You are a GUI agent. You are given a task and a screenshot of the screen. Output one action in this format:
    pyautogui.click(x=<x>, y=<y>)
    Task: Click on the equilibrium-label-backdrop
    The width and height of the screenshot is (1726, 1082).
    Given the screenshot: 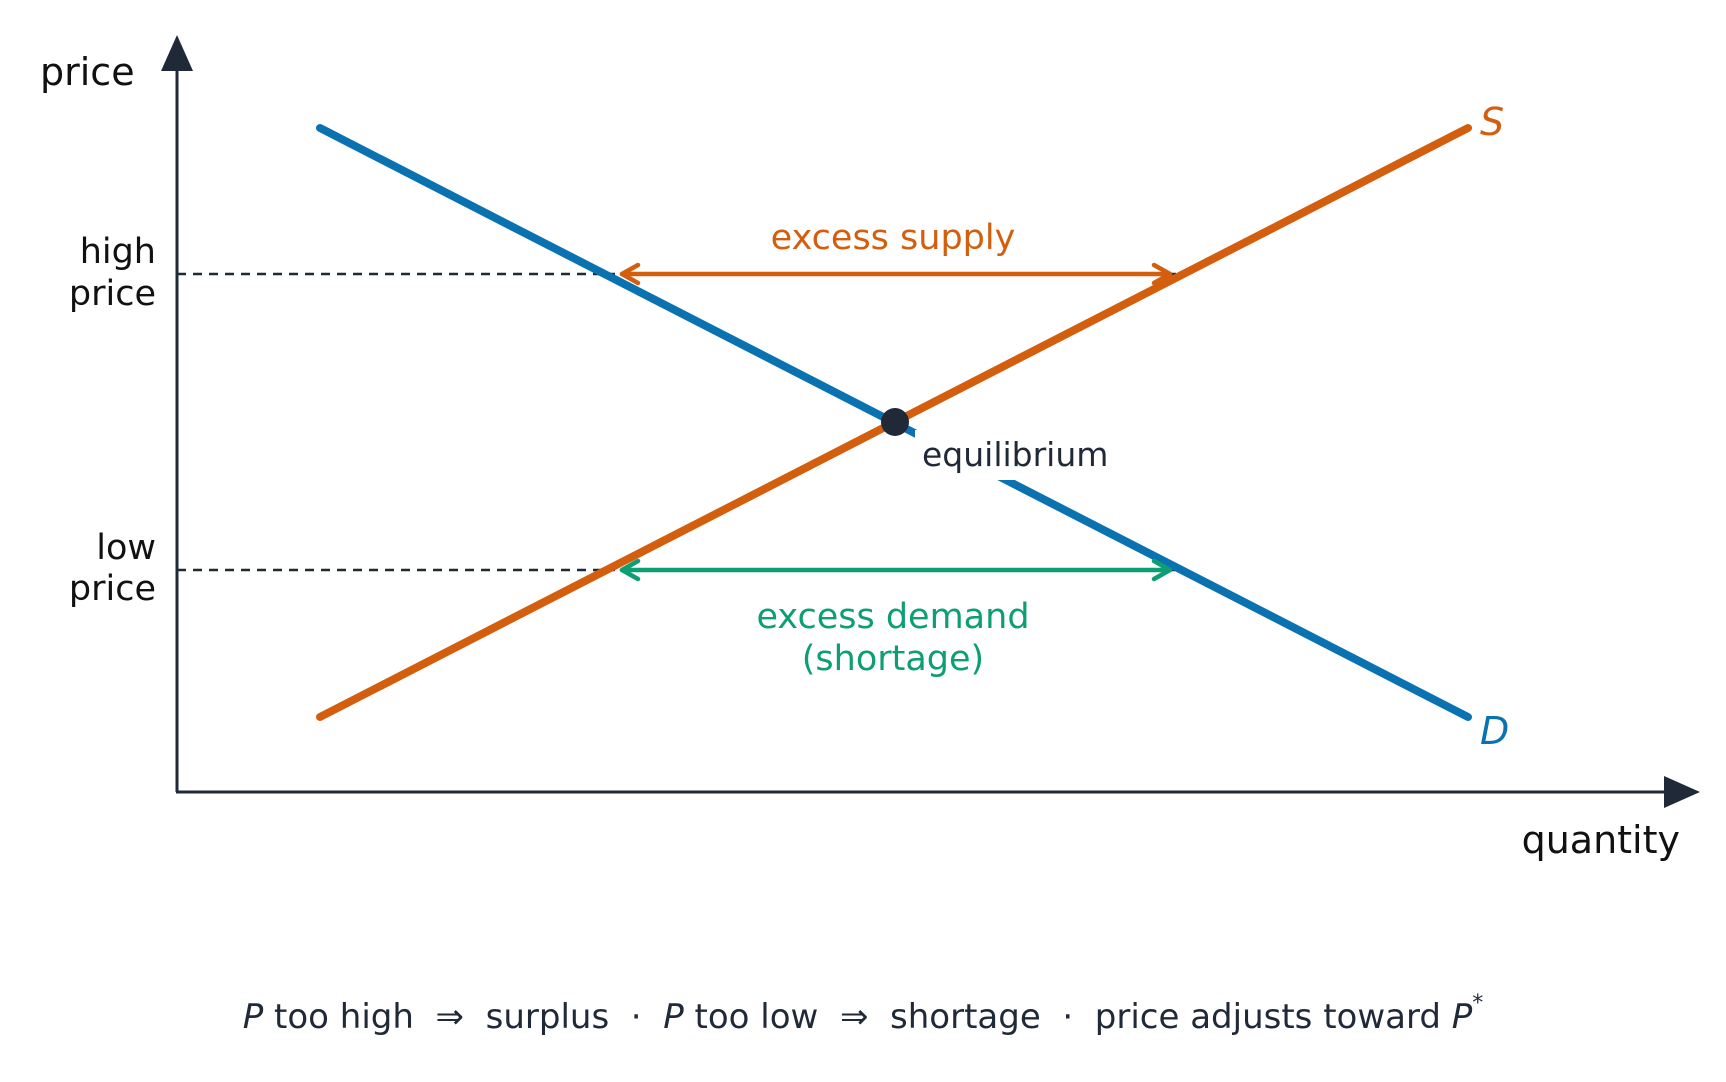 What is the action you would take?
    pyautogui.click(x=1018, y=455)
    